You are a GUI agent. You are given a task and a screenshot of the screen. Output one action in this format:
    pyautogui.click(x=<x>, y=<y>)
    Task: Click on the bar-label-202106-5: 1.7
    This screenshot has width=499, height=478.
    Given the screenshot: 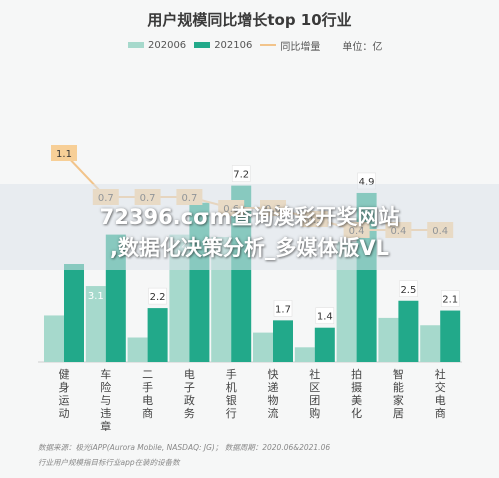 What is the action you would take?
    pyautogui.click(x=283, y=309)
    